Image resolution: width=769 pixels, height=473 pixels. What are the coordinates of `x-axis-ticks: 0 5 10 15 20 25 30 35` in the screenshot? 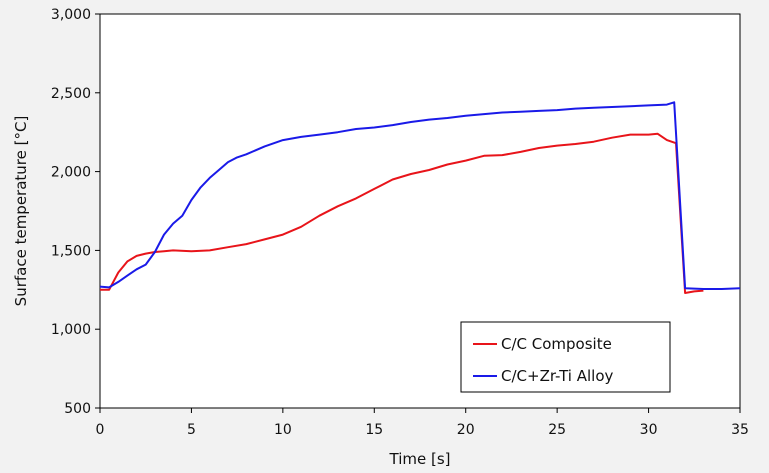 It's located at (422, 423).